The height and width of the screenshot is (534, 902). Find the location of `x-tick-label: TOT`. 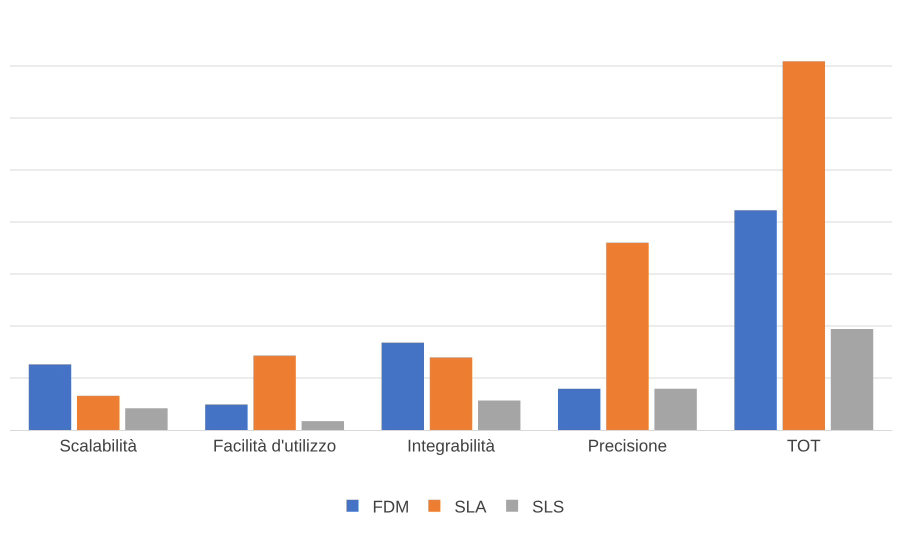

x-tick-label: TOT is located at coordinates (803, 446).